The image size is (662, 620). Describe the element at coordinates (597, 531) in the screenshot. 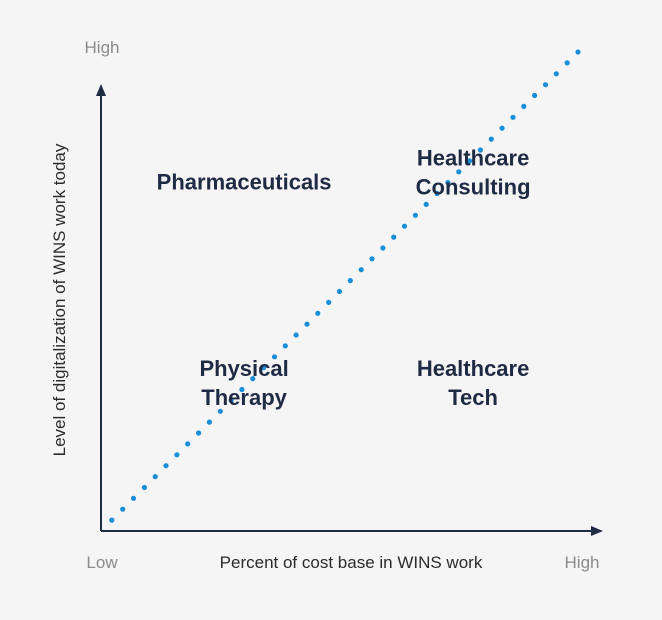

I see `x-axis-arrowhead` at that location.